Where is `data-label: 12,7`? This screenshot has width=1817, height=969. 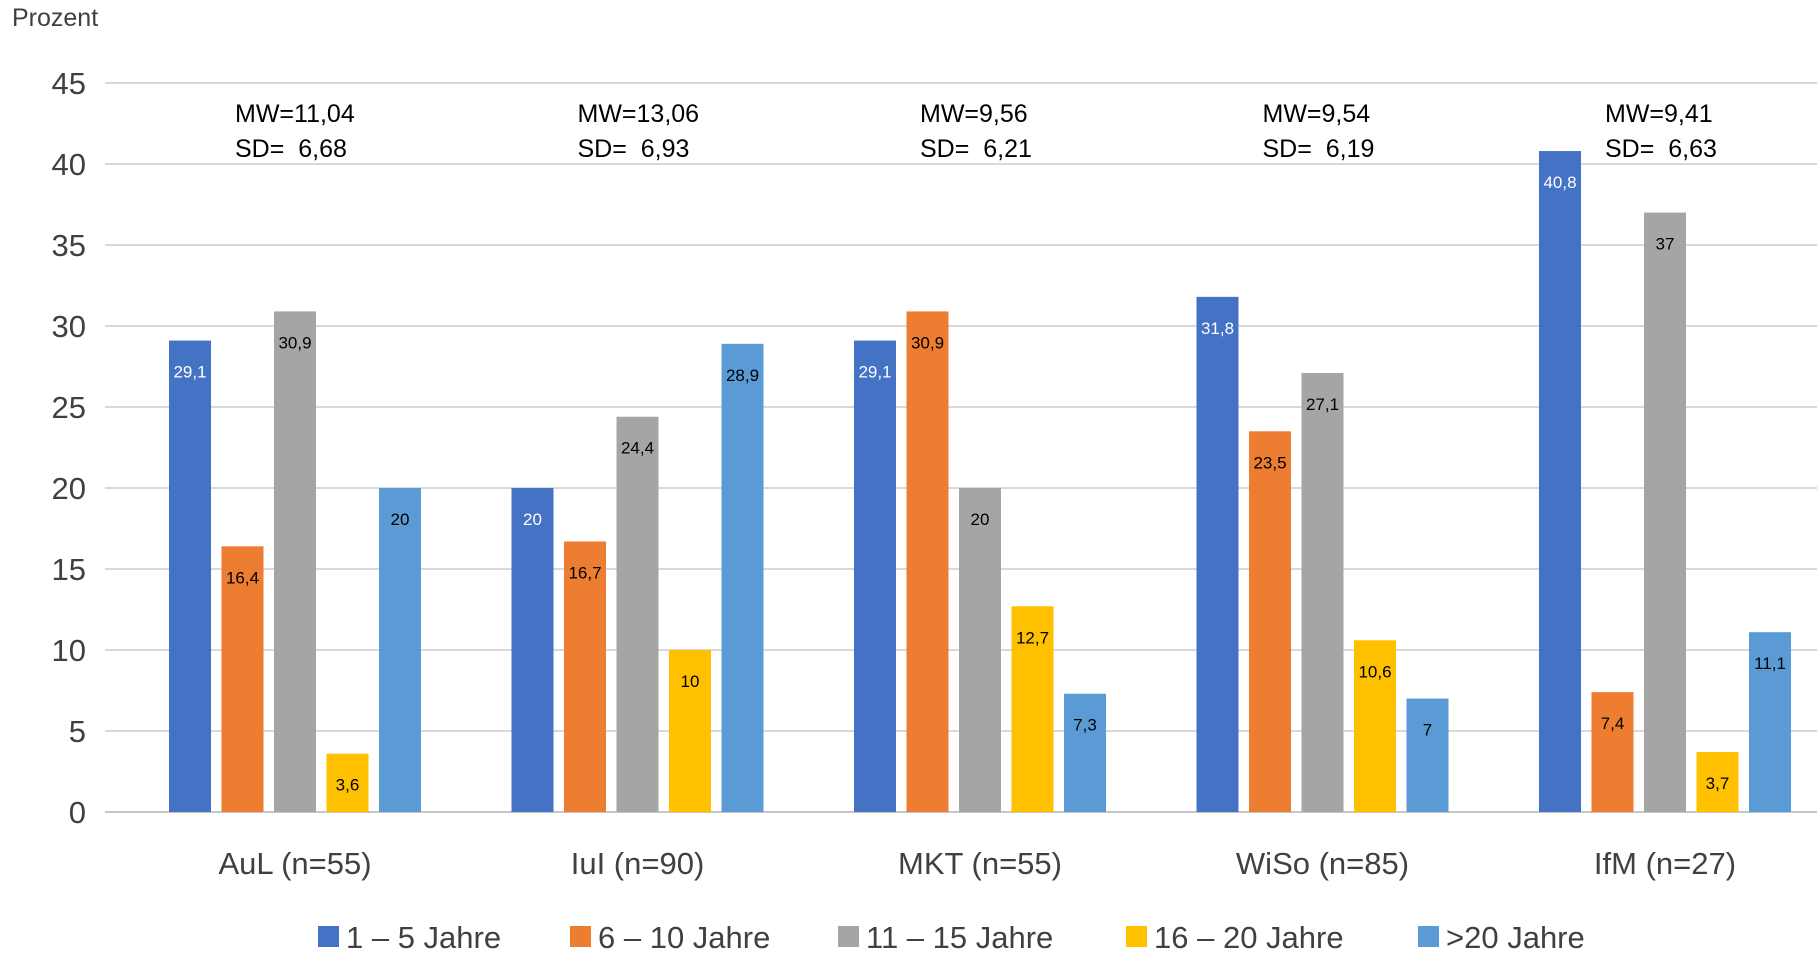
data-label: 12,7 is located at coordinates (1032, 637).